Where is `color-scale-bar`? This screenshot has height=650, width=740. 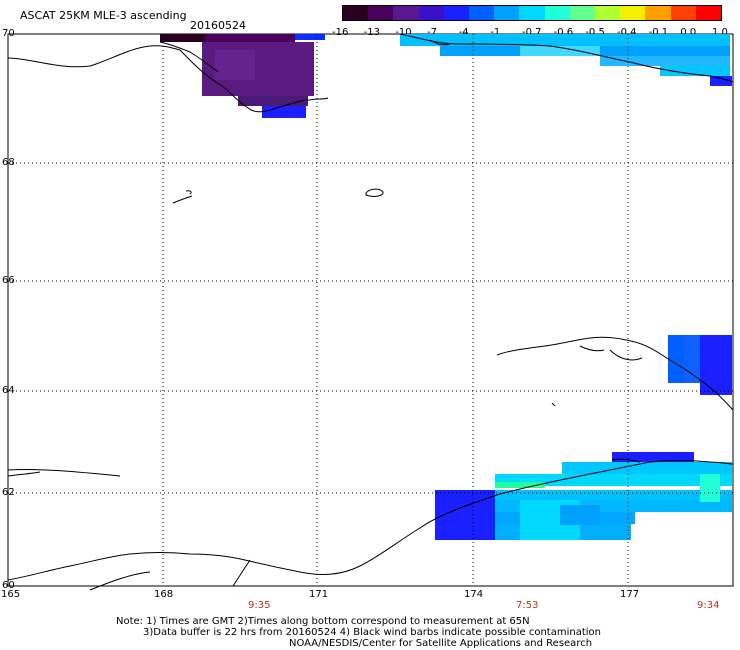 color-scale-bar is located at coordinates (532, 13).